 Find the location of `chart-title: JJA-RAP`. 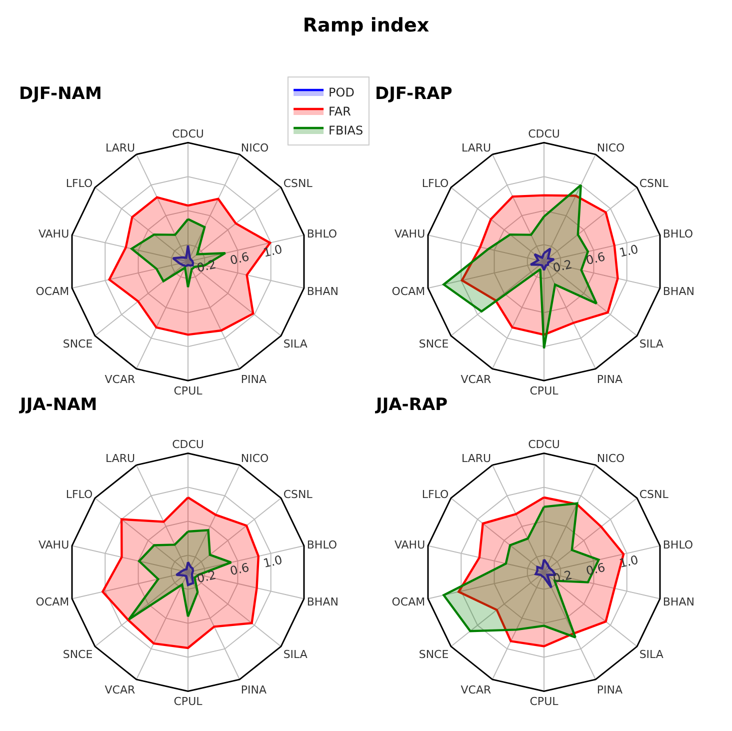

chart-title: JJA-RAP is located at coordinates (411, 405).